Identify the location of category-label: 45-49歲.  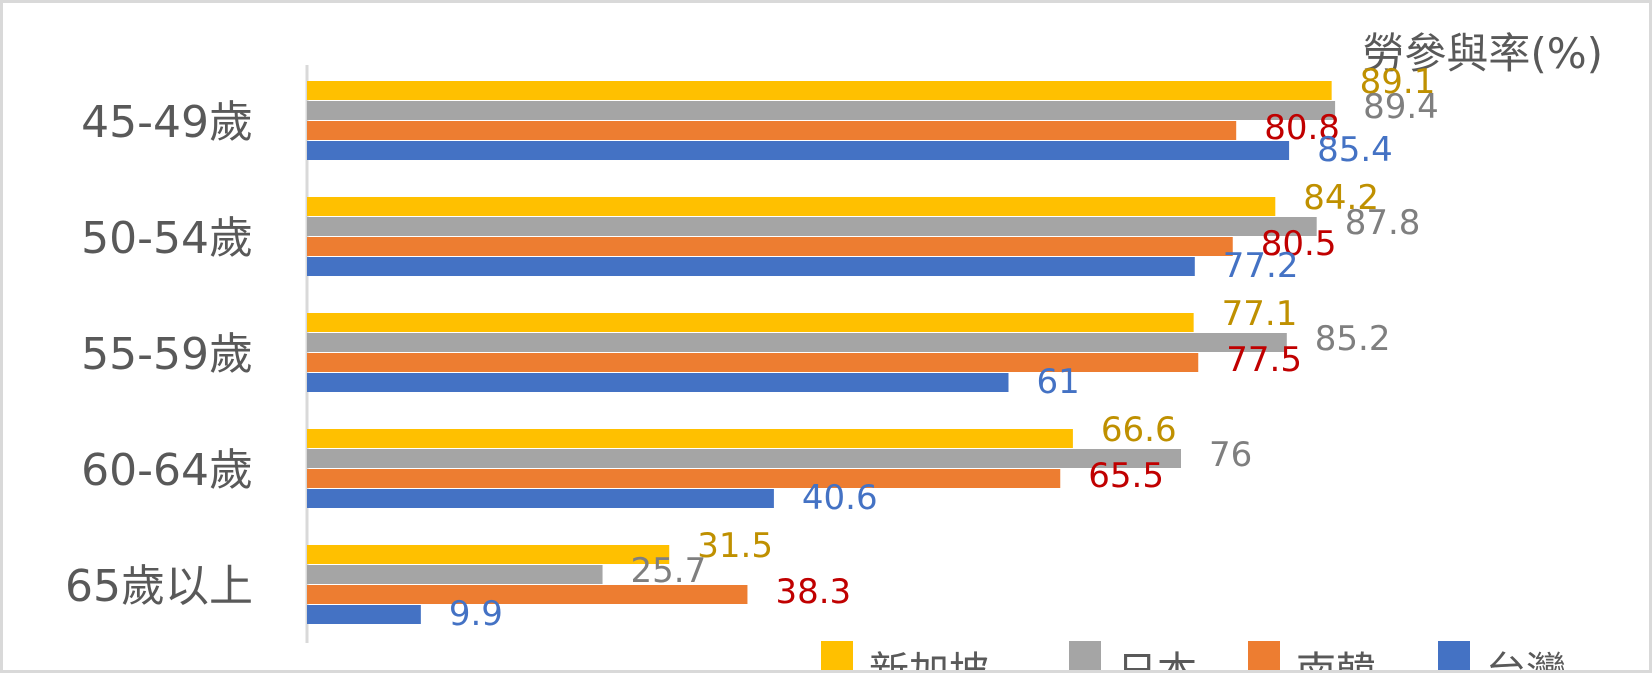
(167, 122).